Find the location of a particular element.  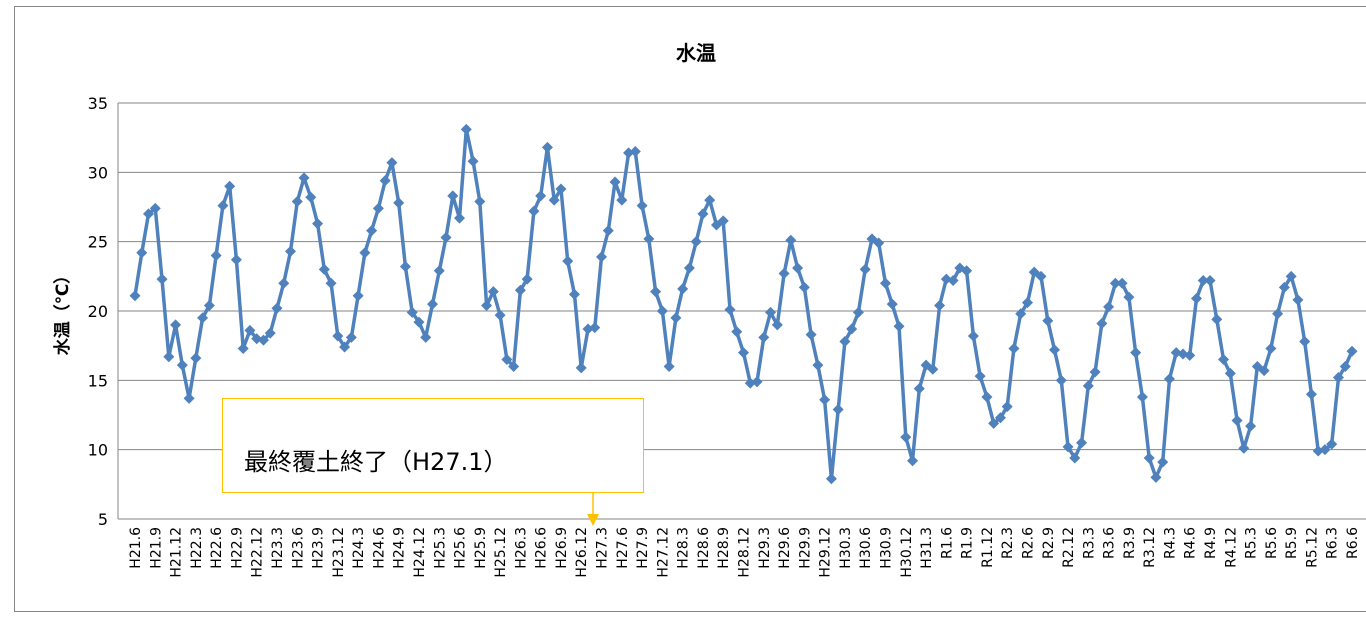

x-tick-label: H29.6 is located at coordinates (785, 548).